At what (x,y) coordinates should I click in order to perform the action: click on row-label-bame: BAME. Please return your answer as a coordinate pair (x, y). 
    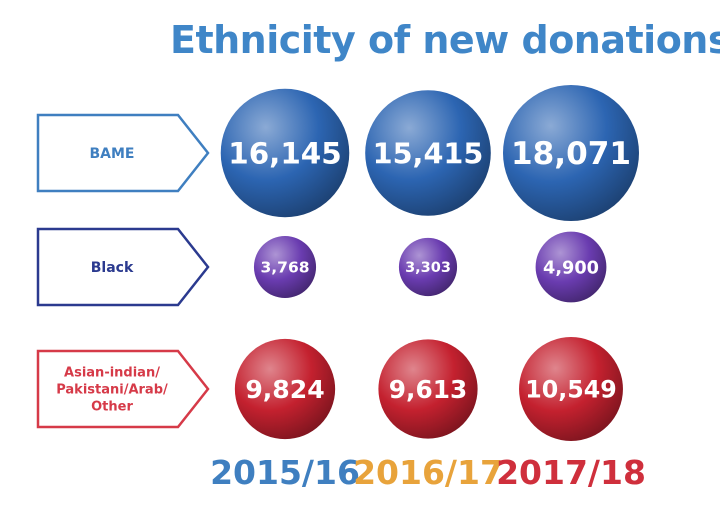
    Looking at the image, I should click on (123, 153).